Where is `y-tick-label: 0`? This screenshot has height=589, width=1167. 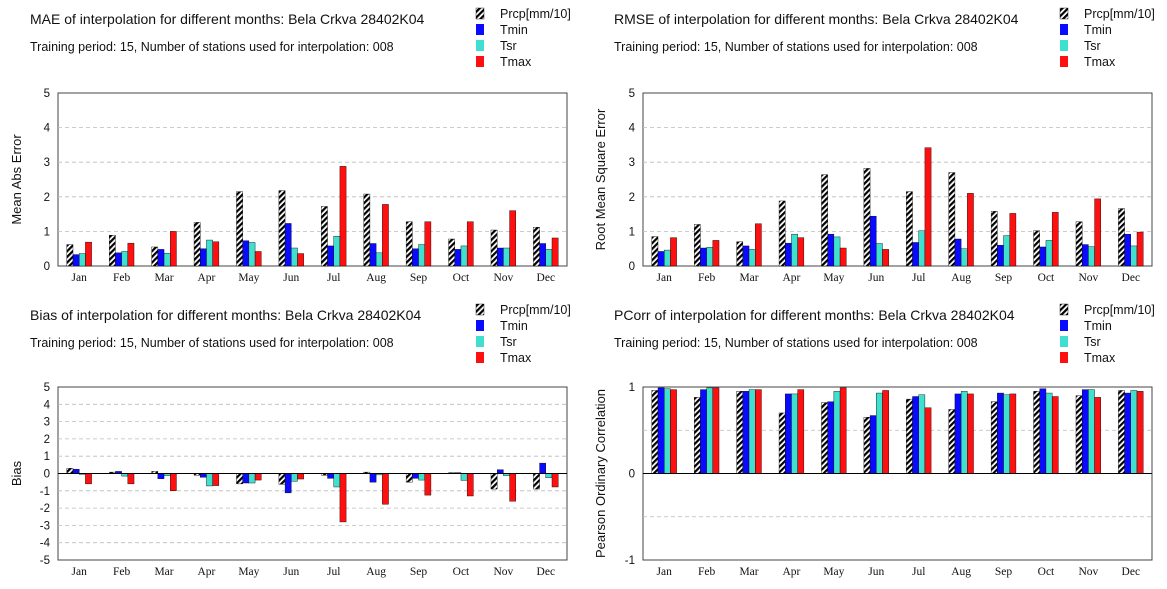
y-tick-label: 0 is located at coordinates (47, 267).